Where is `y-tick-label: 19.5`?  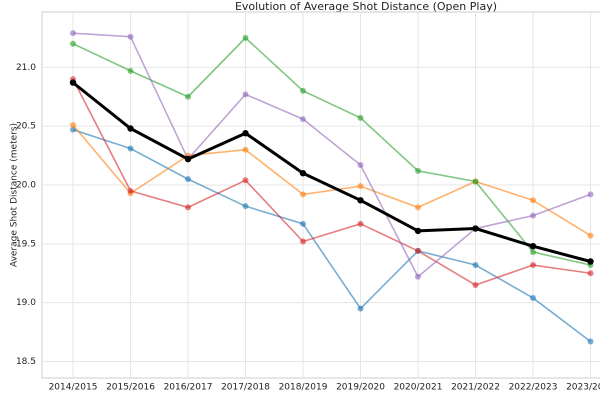
y-tick-label: 19.5 is located at coordinates (26, 244).